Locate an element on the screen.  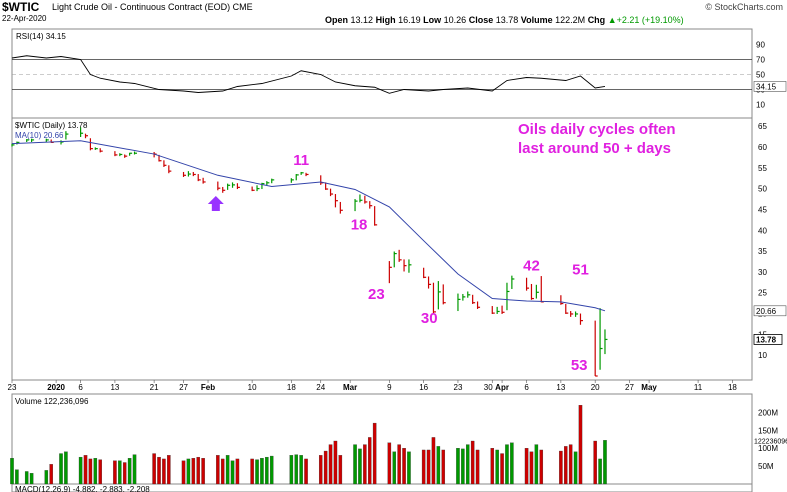
ma-last-label: 20.66 is located at coordinates (766, 311).